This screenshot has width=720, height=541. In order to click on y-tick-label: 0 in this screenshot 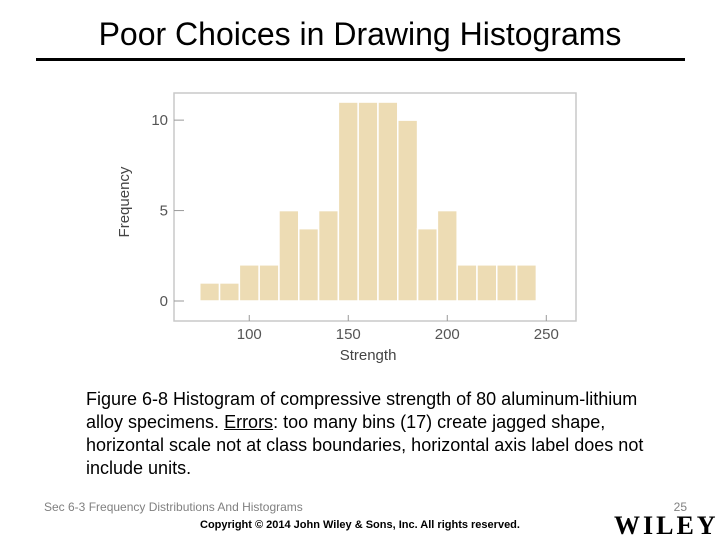, I will do `click(164, 301)`.